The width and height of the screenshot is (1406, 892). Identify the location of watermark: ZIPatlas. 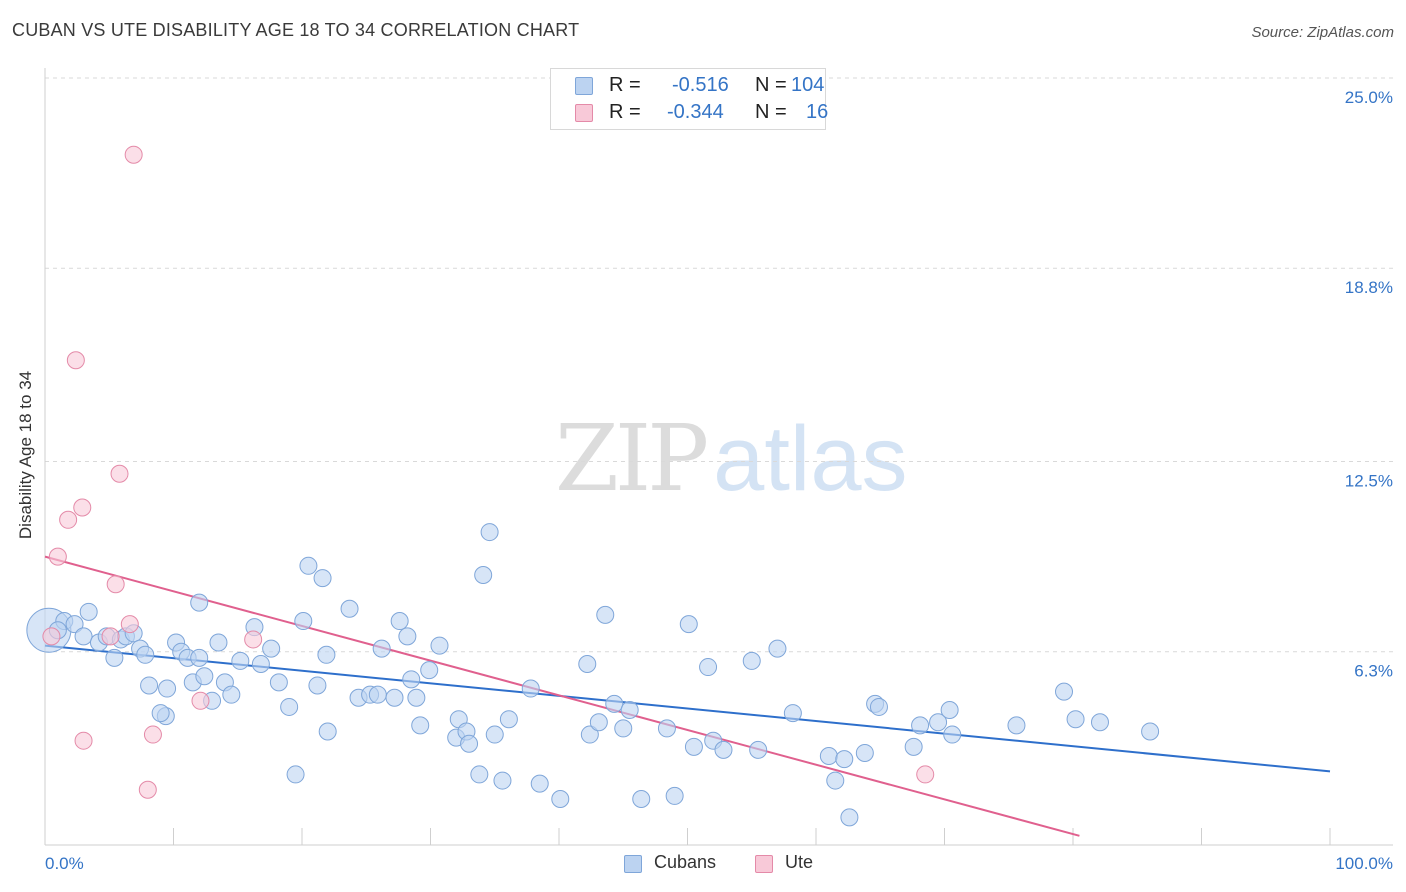
(731, 458).